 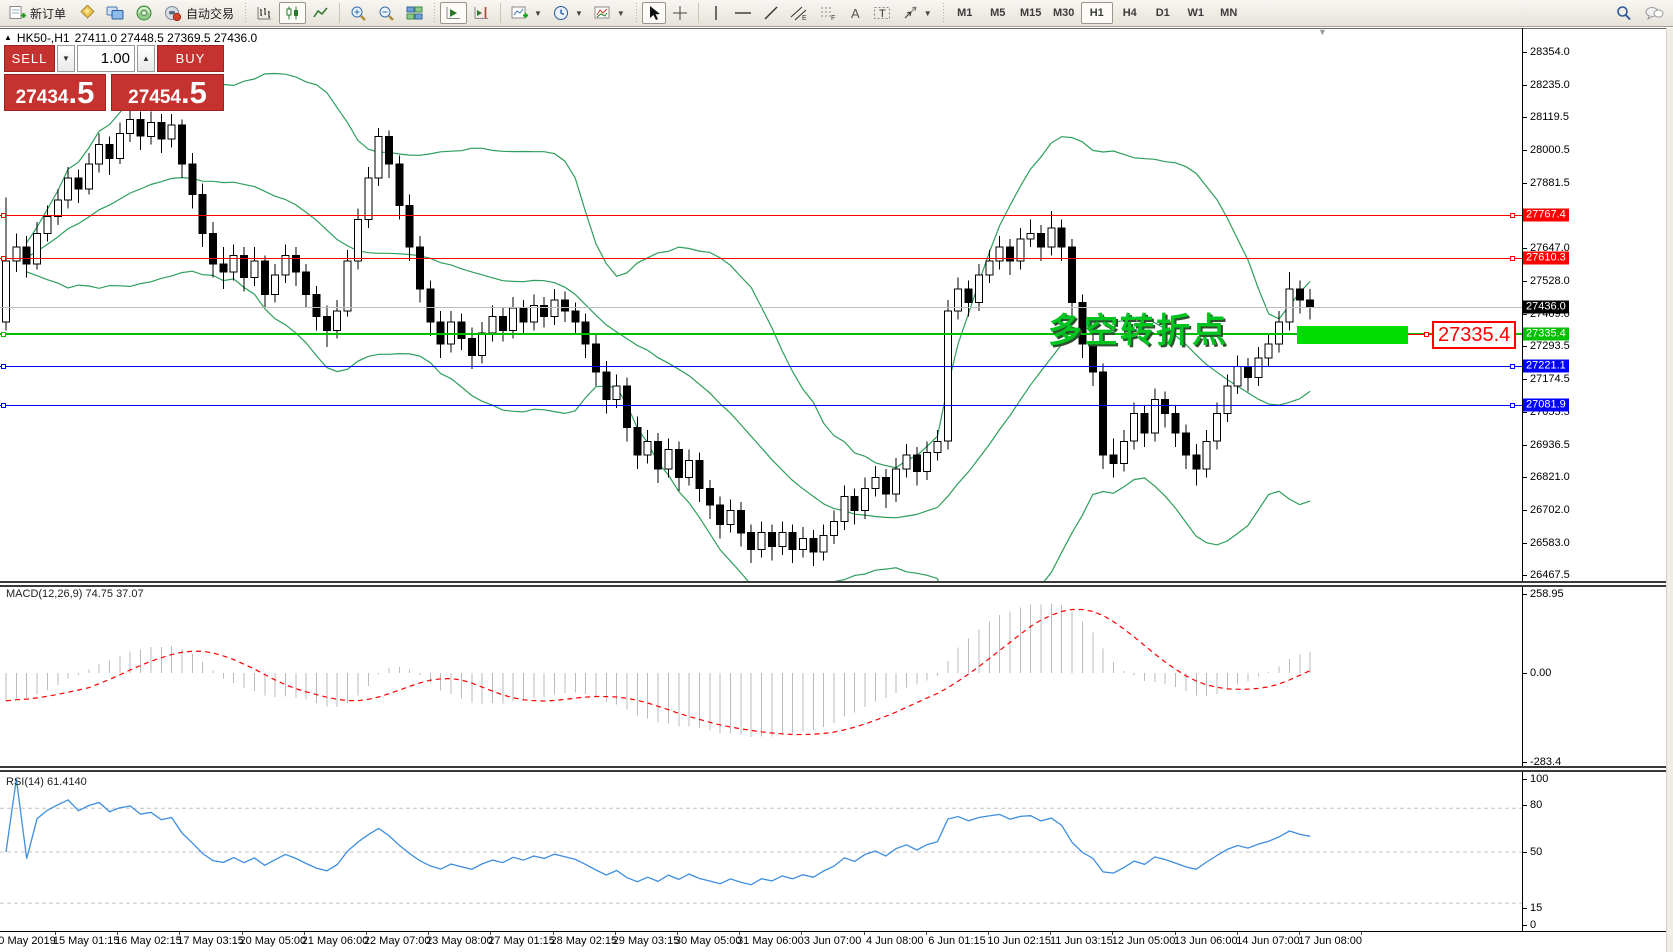 I want to click on time-axis-label: 30 May 05:00, so click(x=708, y=941).